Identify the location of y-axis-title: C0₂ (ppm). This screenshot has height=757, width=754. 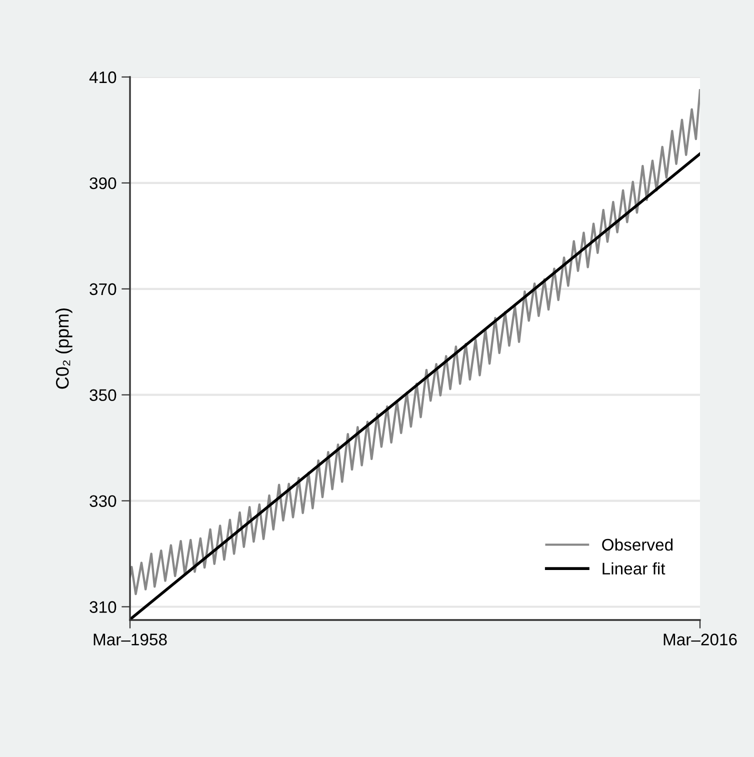
(64, 348).